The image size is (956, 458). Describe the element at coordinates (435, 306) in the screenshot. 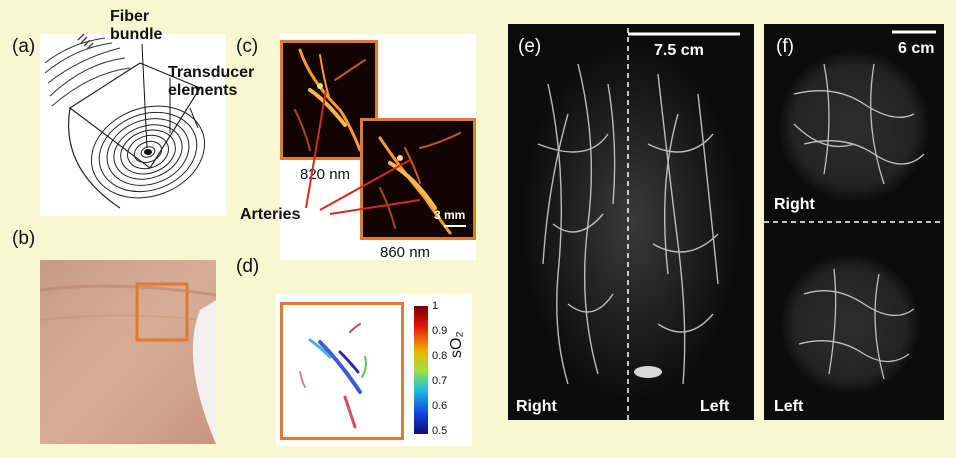

I see `colorbar-tick-1: 1` at that location.